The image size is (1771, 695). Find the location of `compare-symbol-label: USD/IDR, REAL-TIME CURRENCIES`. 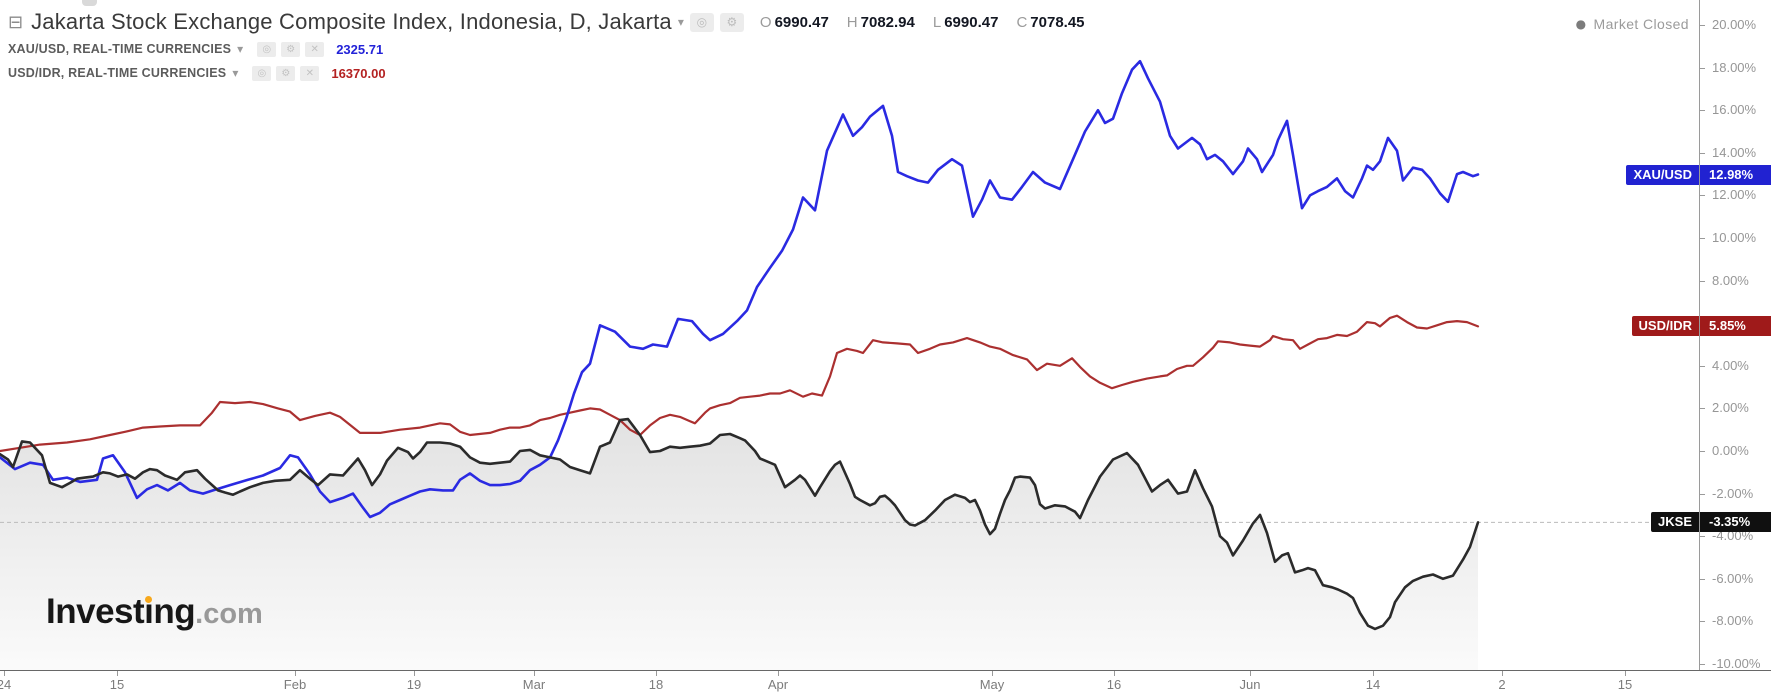

compare-symbol-label: USD/IDR, REAL-TIME CURRENCIES is located at coordinates (117, 73).